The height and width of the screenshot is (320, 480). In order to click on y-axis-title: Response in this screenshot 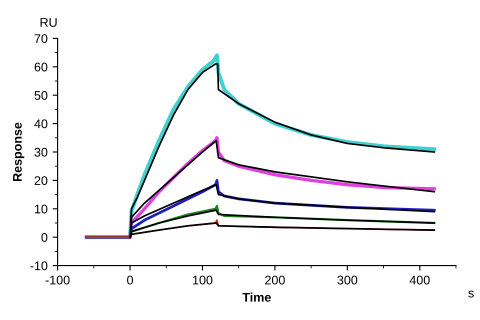, I will do `click(18, 152)`.